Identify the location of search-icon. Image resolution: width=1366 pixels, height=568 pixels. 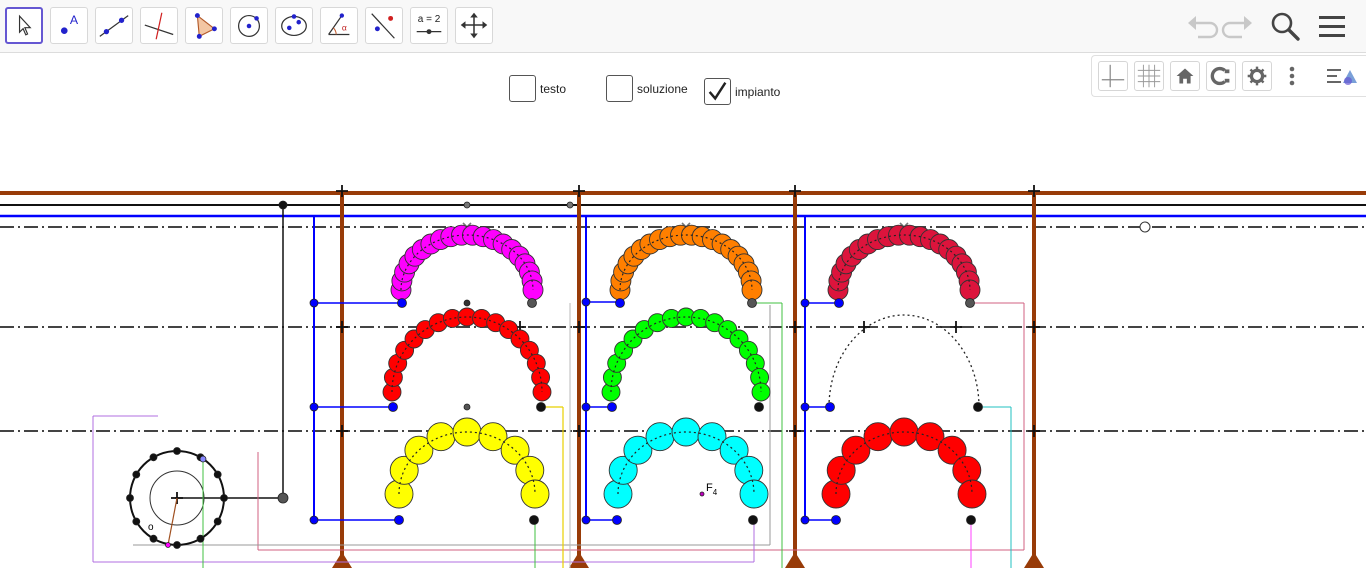
(1285, 26).